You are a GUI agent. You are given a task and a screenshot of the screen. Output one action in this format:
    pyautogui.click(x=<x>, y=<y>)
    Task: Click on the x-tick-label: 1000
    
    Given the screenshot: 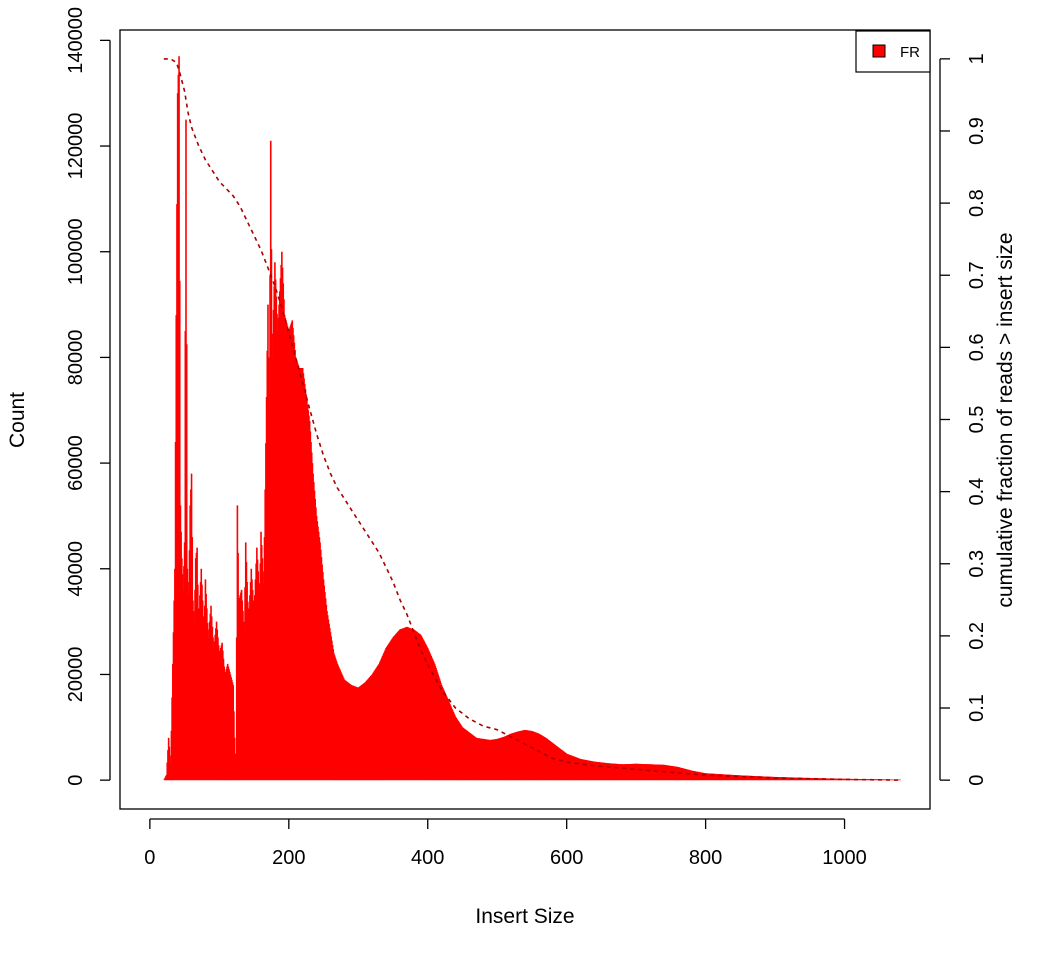 What is the action you would take?
    pyautogui.click(x=844, y=858)
    